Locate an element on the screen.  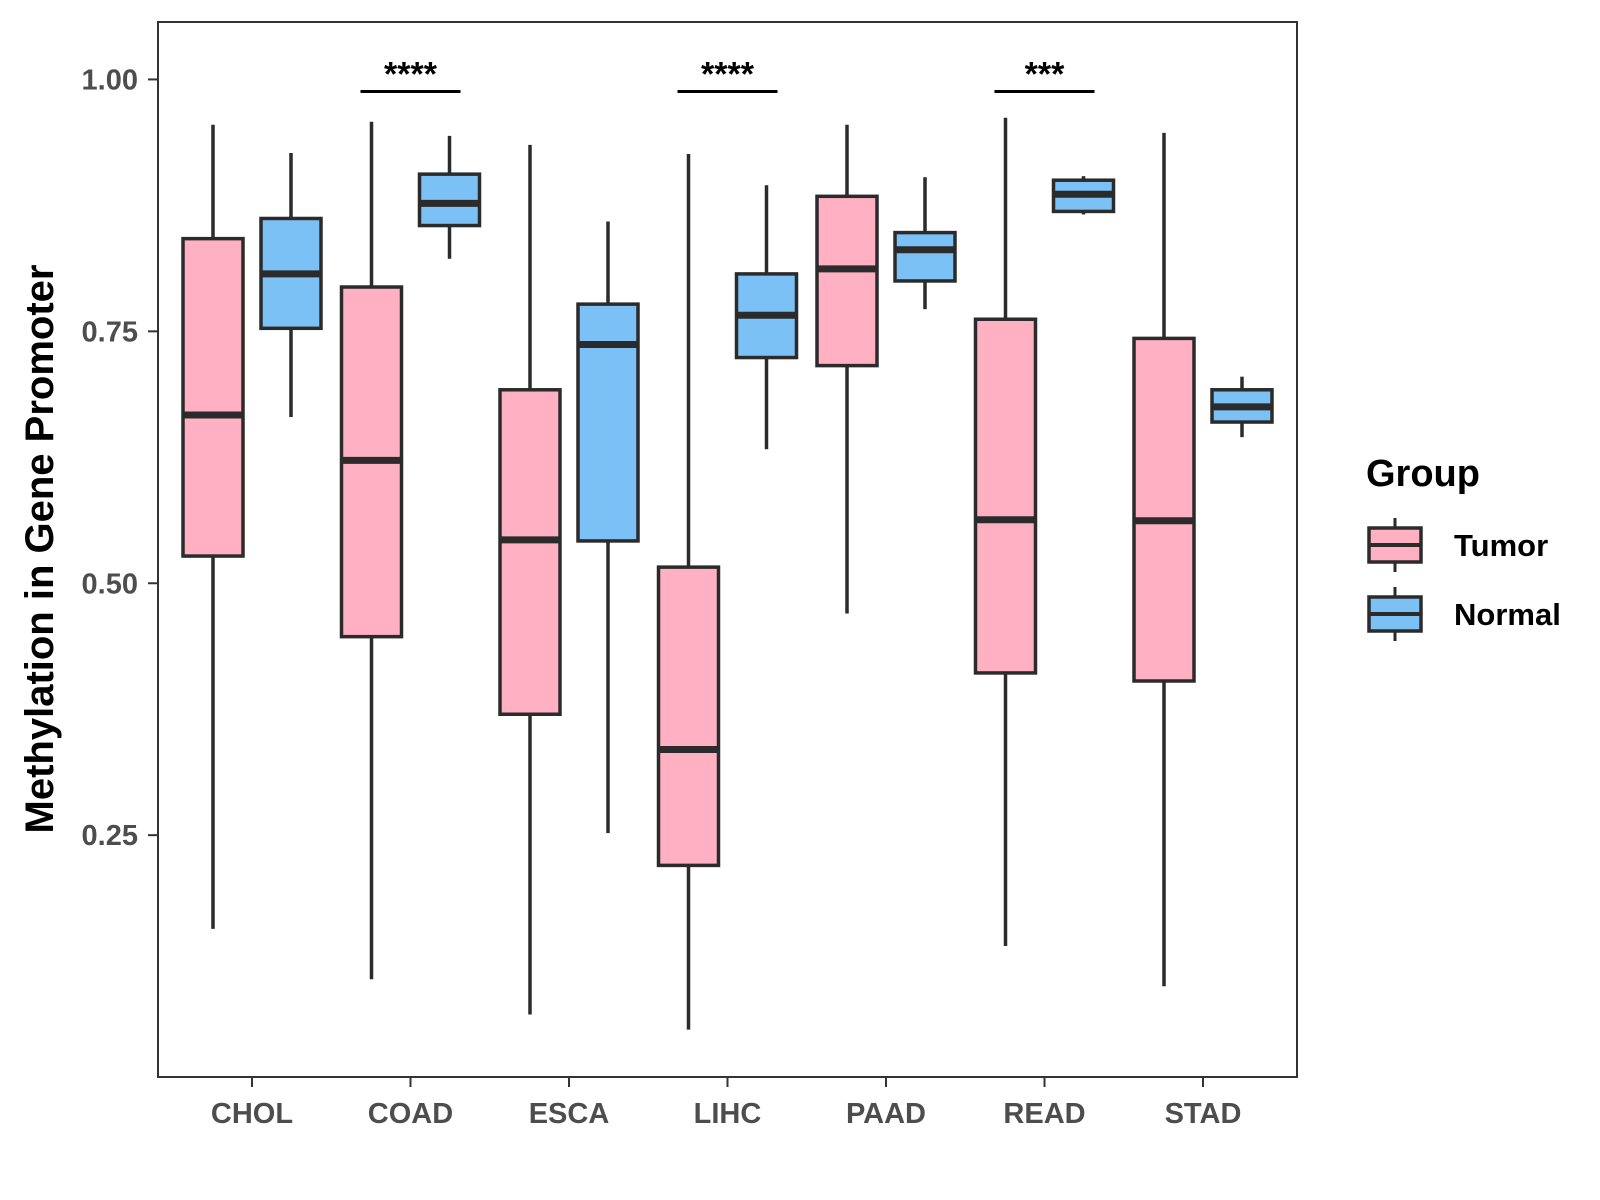
x-tick-label: COAD is located at coordinates (410, 1114).